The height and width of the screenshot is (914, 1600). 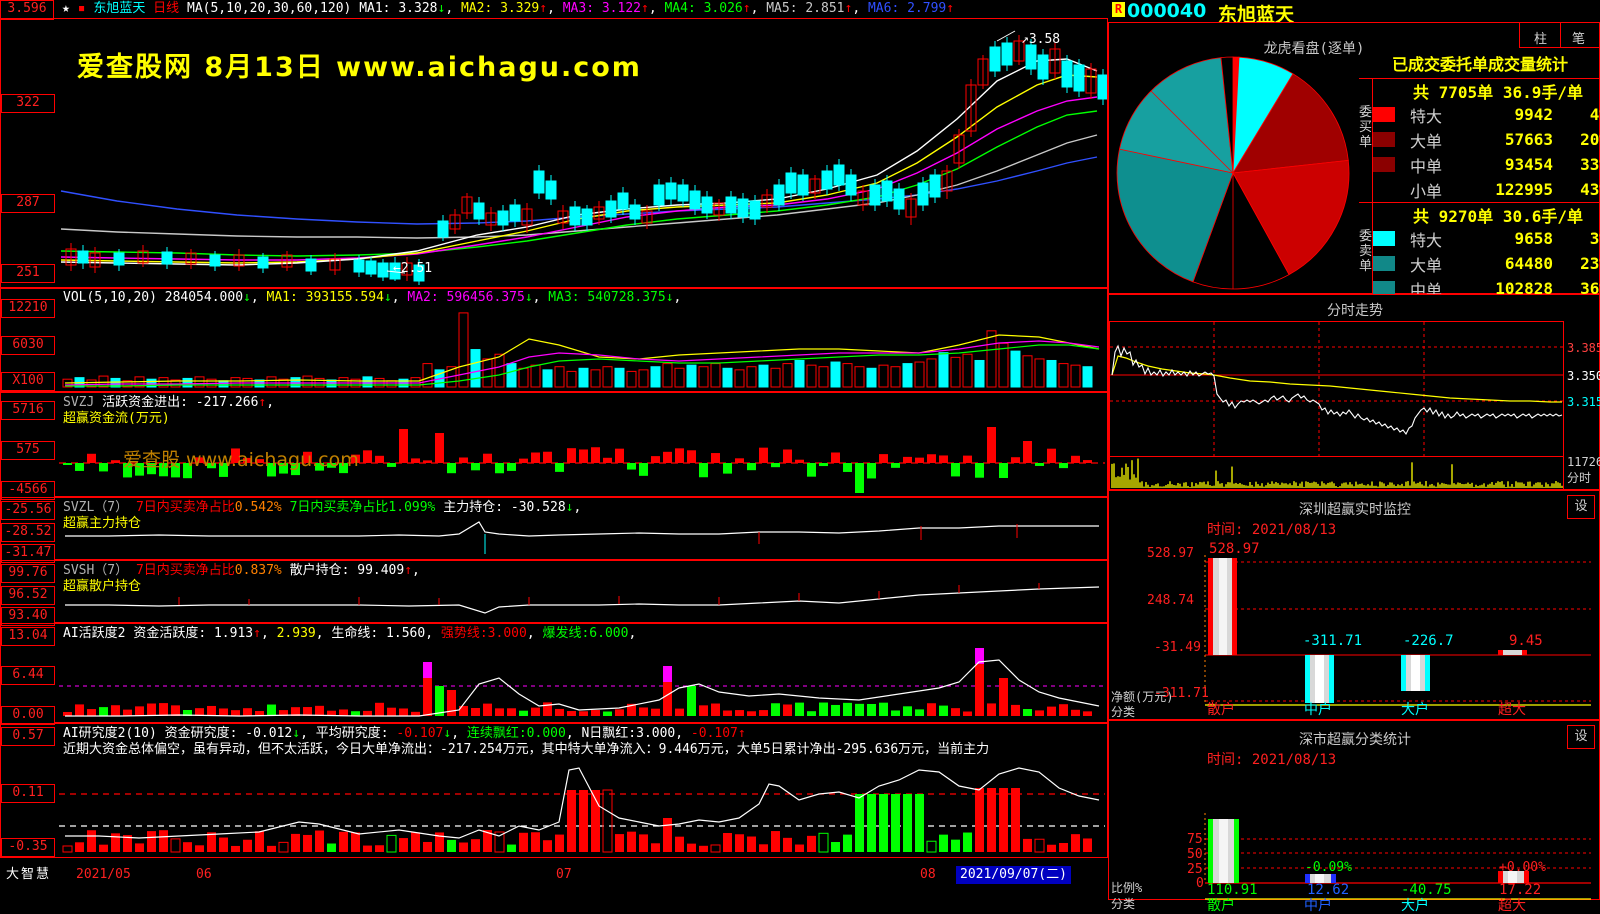 I want to click on aiact-code: AI活跃度2, so click(x=94, y=633).